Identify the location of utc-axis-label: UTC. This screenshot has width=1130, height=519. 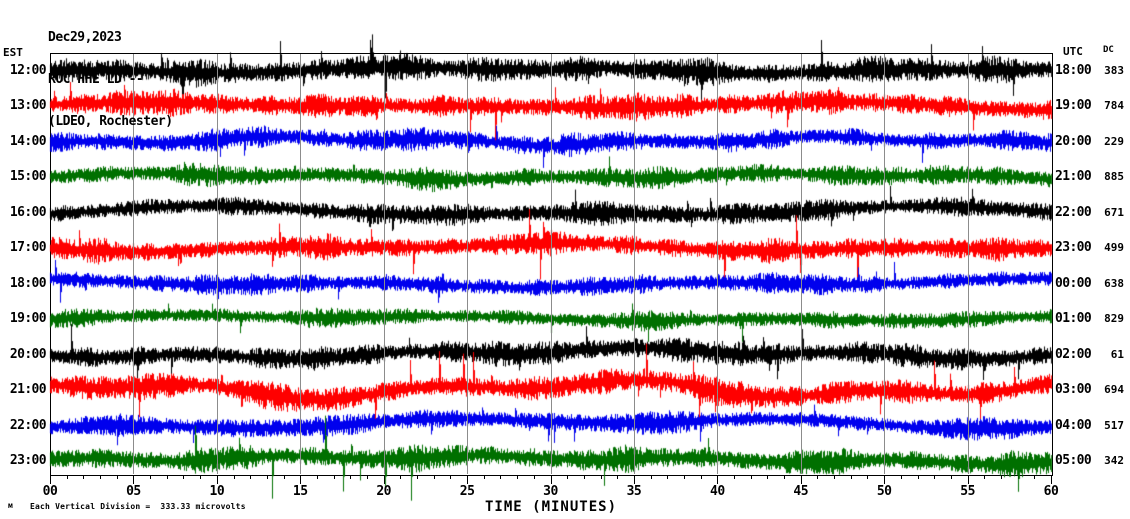
(1073, 51).